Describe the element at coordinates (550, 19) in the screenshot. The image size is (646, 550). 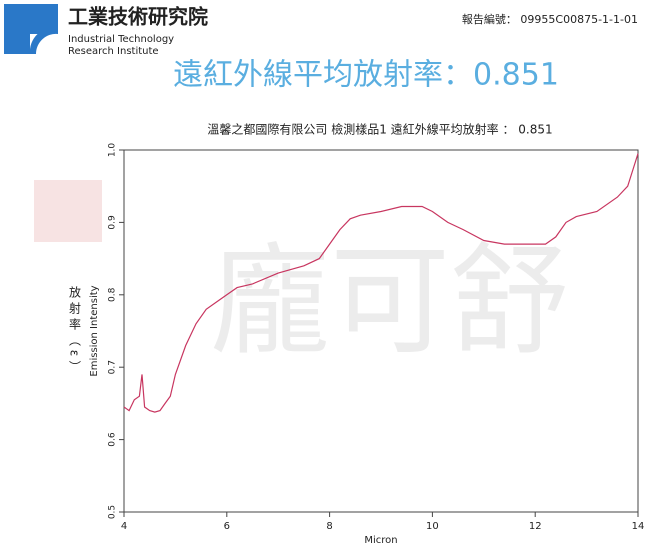
I see `report-number: 報告編號： 09955C00875-1-1-01` at that location.